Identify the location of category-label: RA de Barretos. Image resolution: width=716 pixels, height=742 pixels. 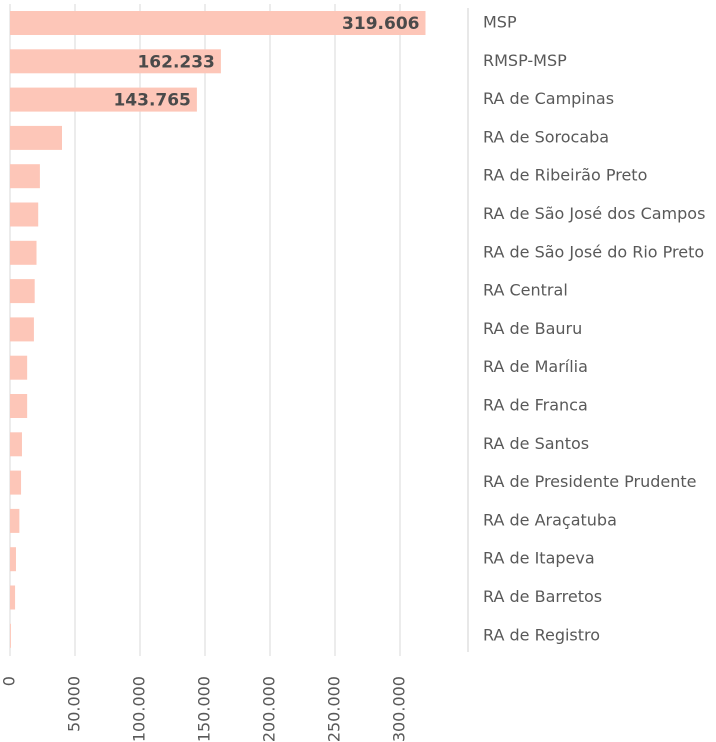
(542, 596).